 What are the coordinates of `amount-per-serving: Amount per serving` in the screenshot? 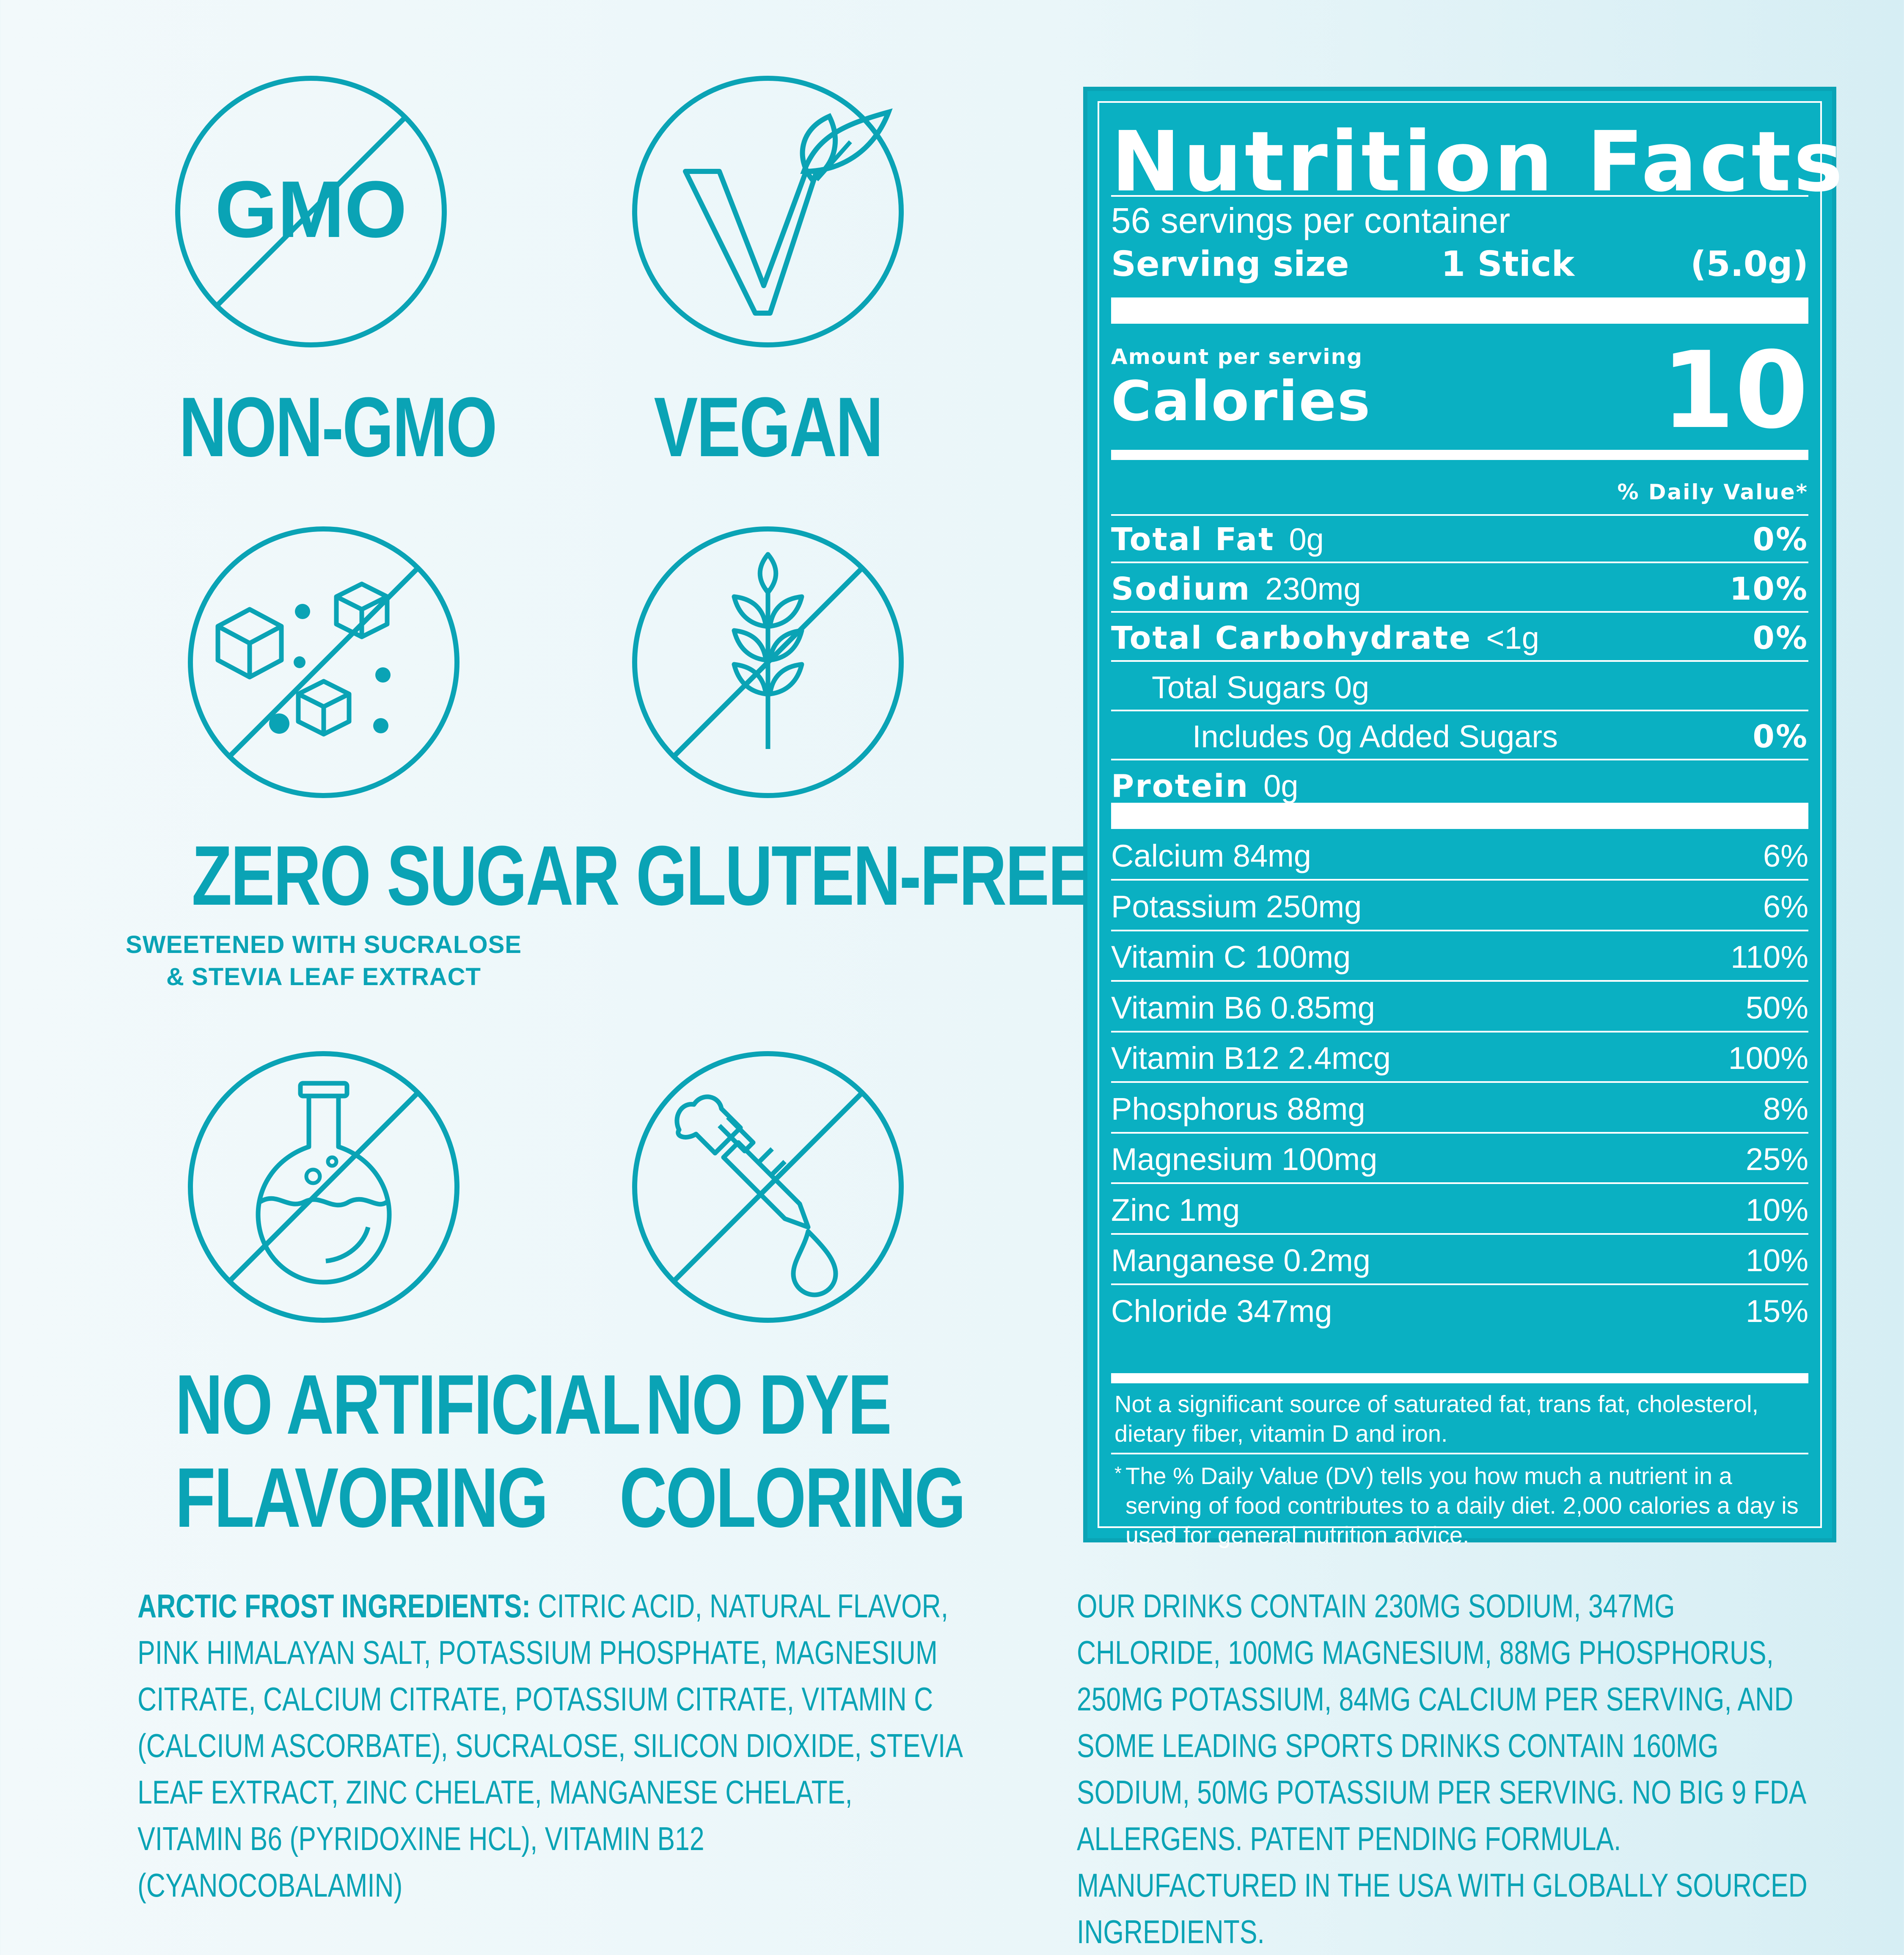 It's located at (1237, 356).